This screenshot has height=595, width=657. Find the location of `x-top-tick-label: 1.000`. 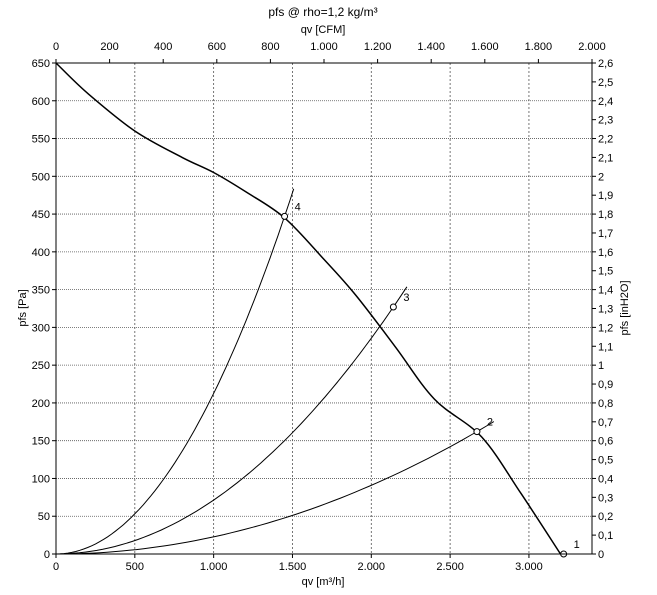

x-top-tick-label: 1.000 is located at coordinates (324, 47).